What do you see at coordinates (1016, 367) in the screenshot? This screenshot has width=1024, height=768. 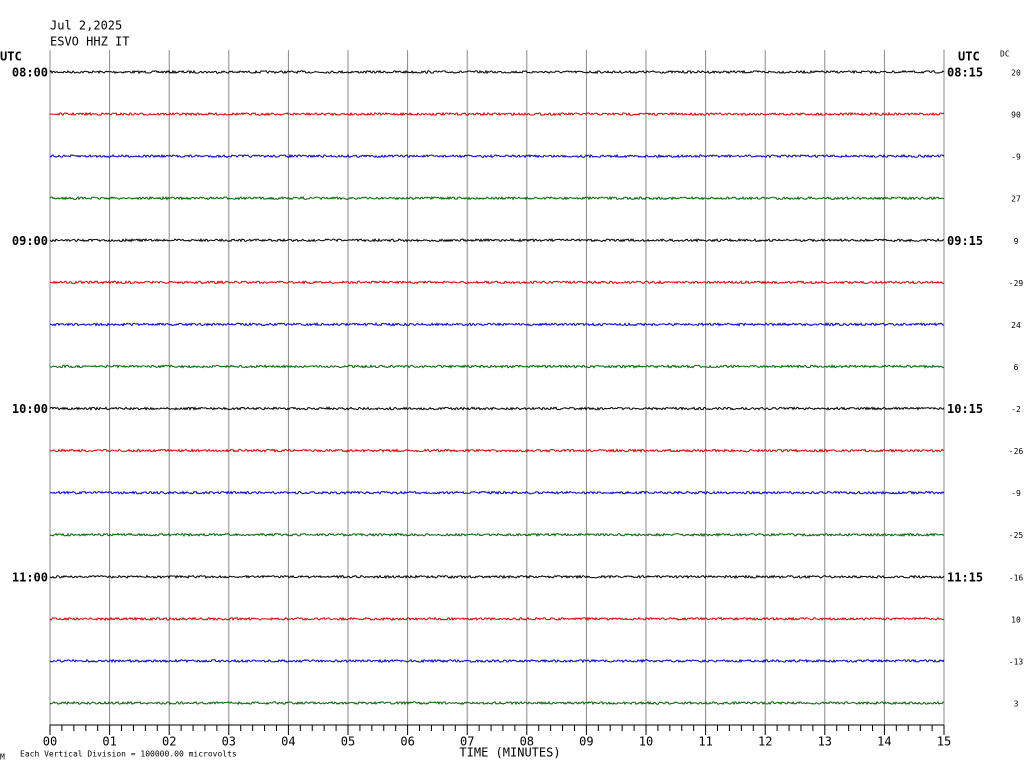 I see `dc-value: 6` at bounding box center [1016, 367].